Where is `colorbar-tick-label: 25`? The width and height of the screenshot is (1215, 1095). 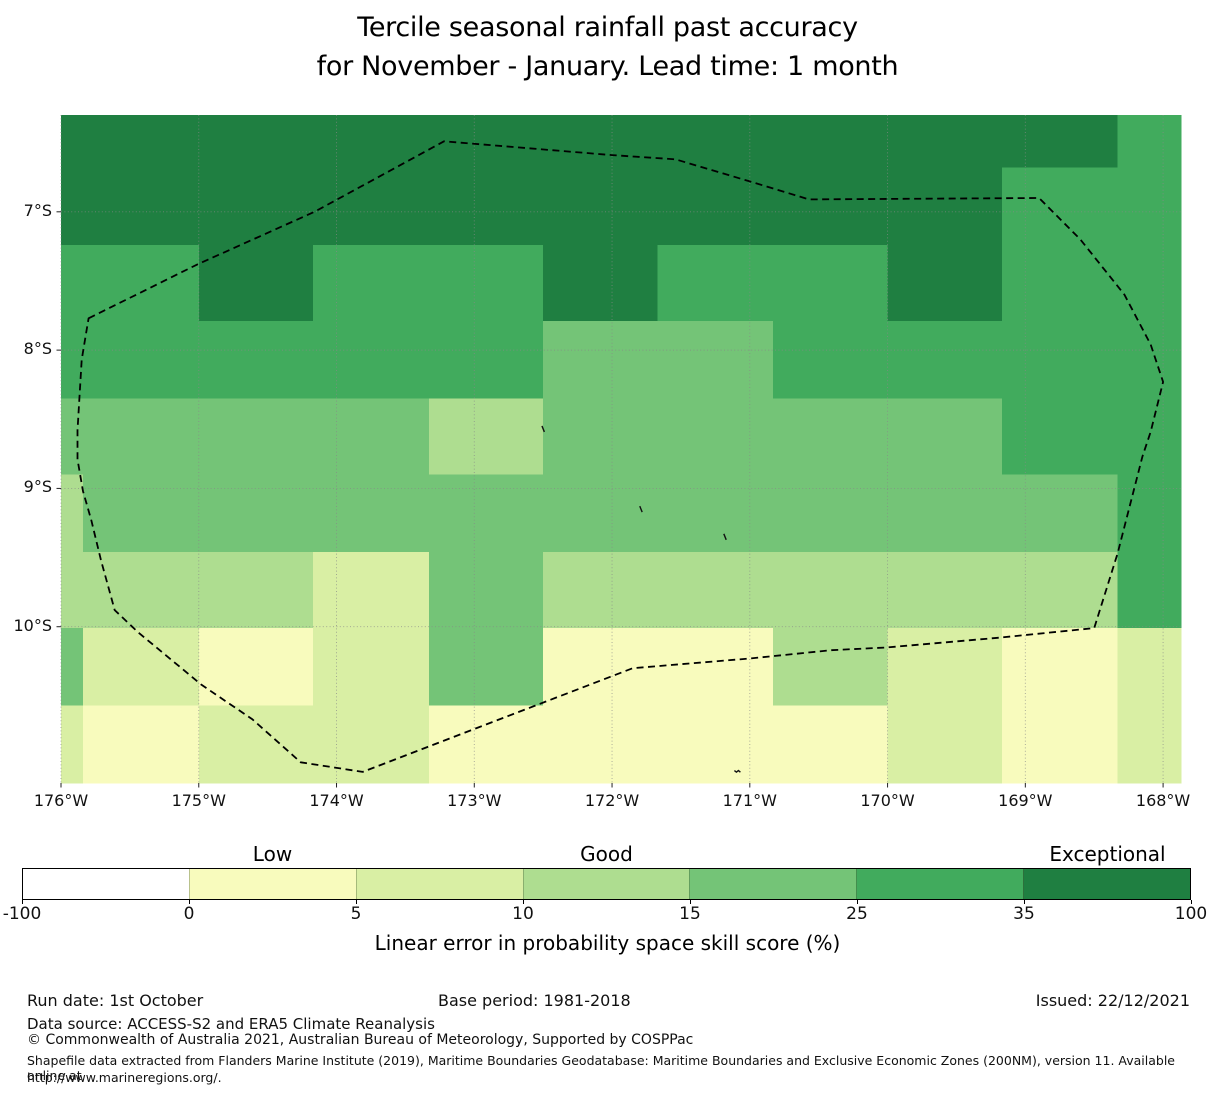
colorbar-tick-label: 25 is located at coordinates (857, 914).